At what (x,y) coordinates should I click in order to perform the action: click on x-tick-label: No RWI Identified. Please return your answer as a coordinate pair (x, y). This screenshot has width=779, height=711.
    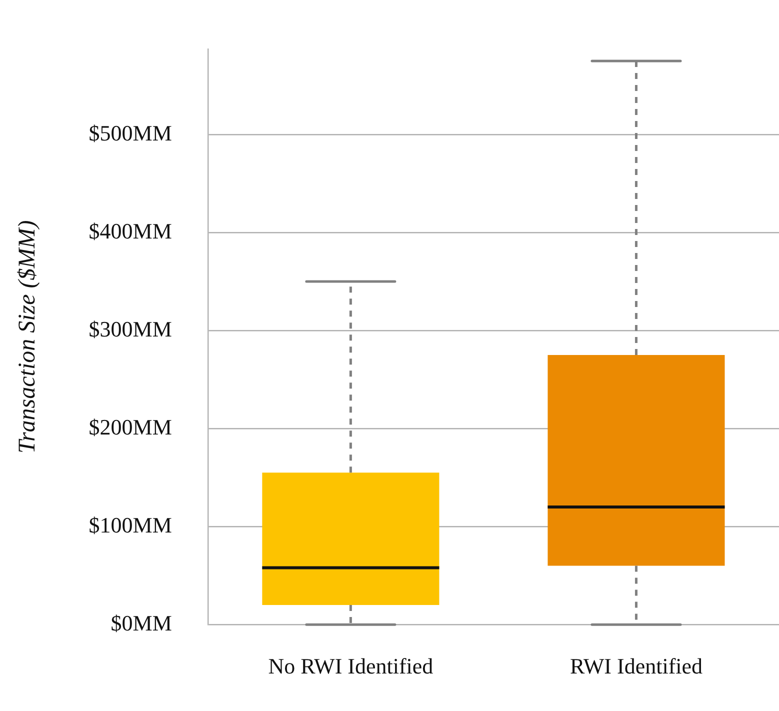
    Looking at the image, I should click on (351, 666).